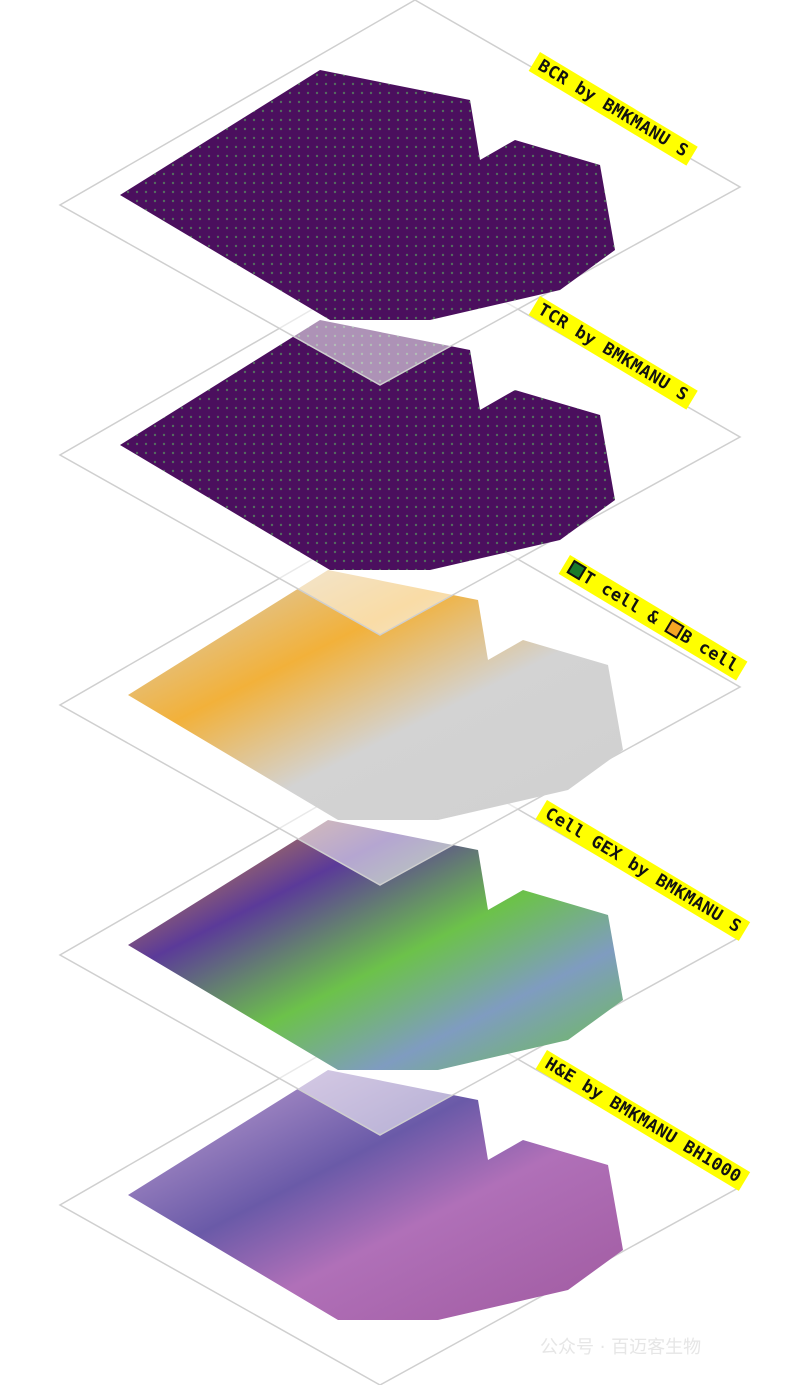 The width and height of the screenshot is (800, 1385). Describe the element at coordinates (375, 1195) in the screenshot. I see `tissue-he` at that location.